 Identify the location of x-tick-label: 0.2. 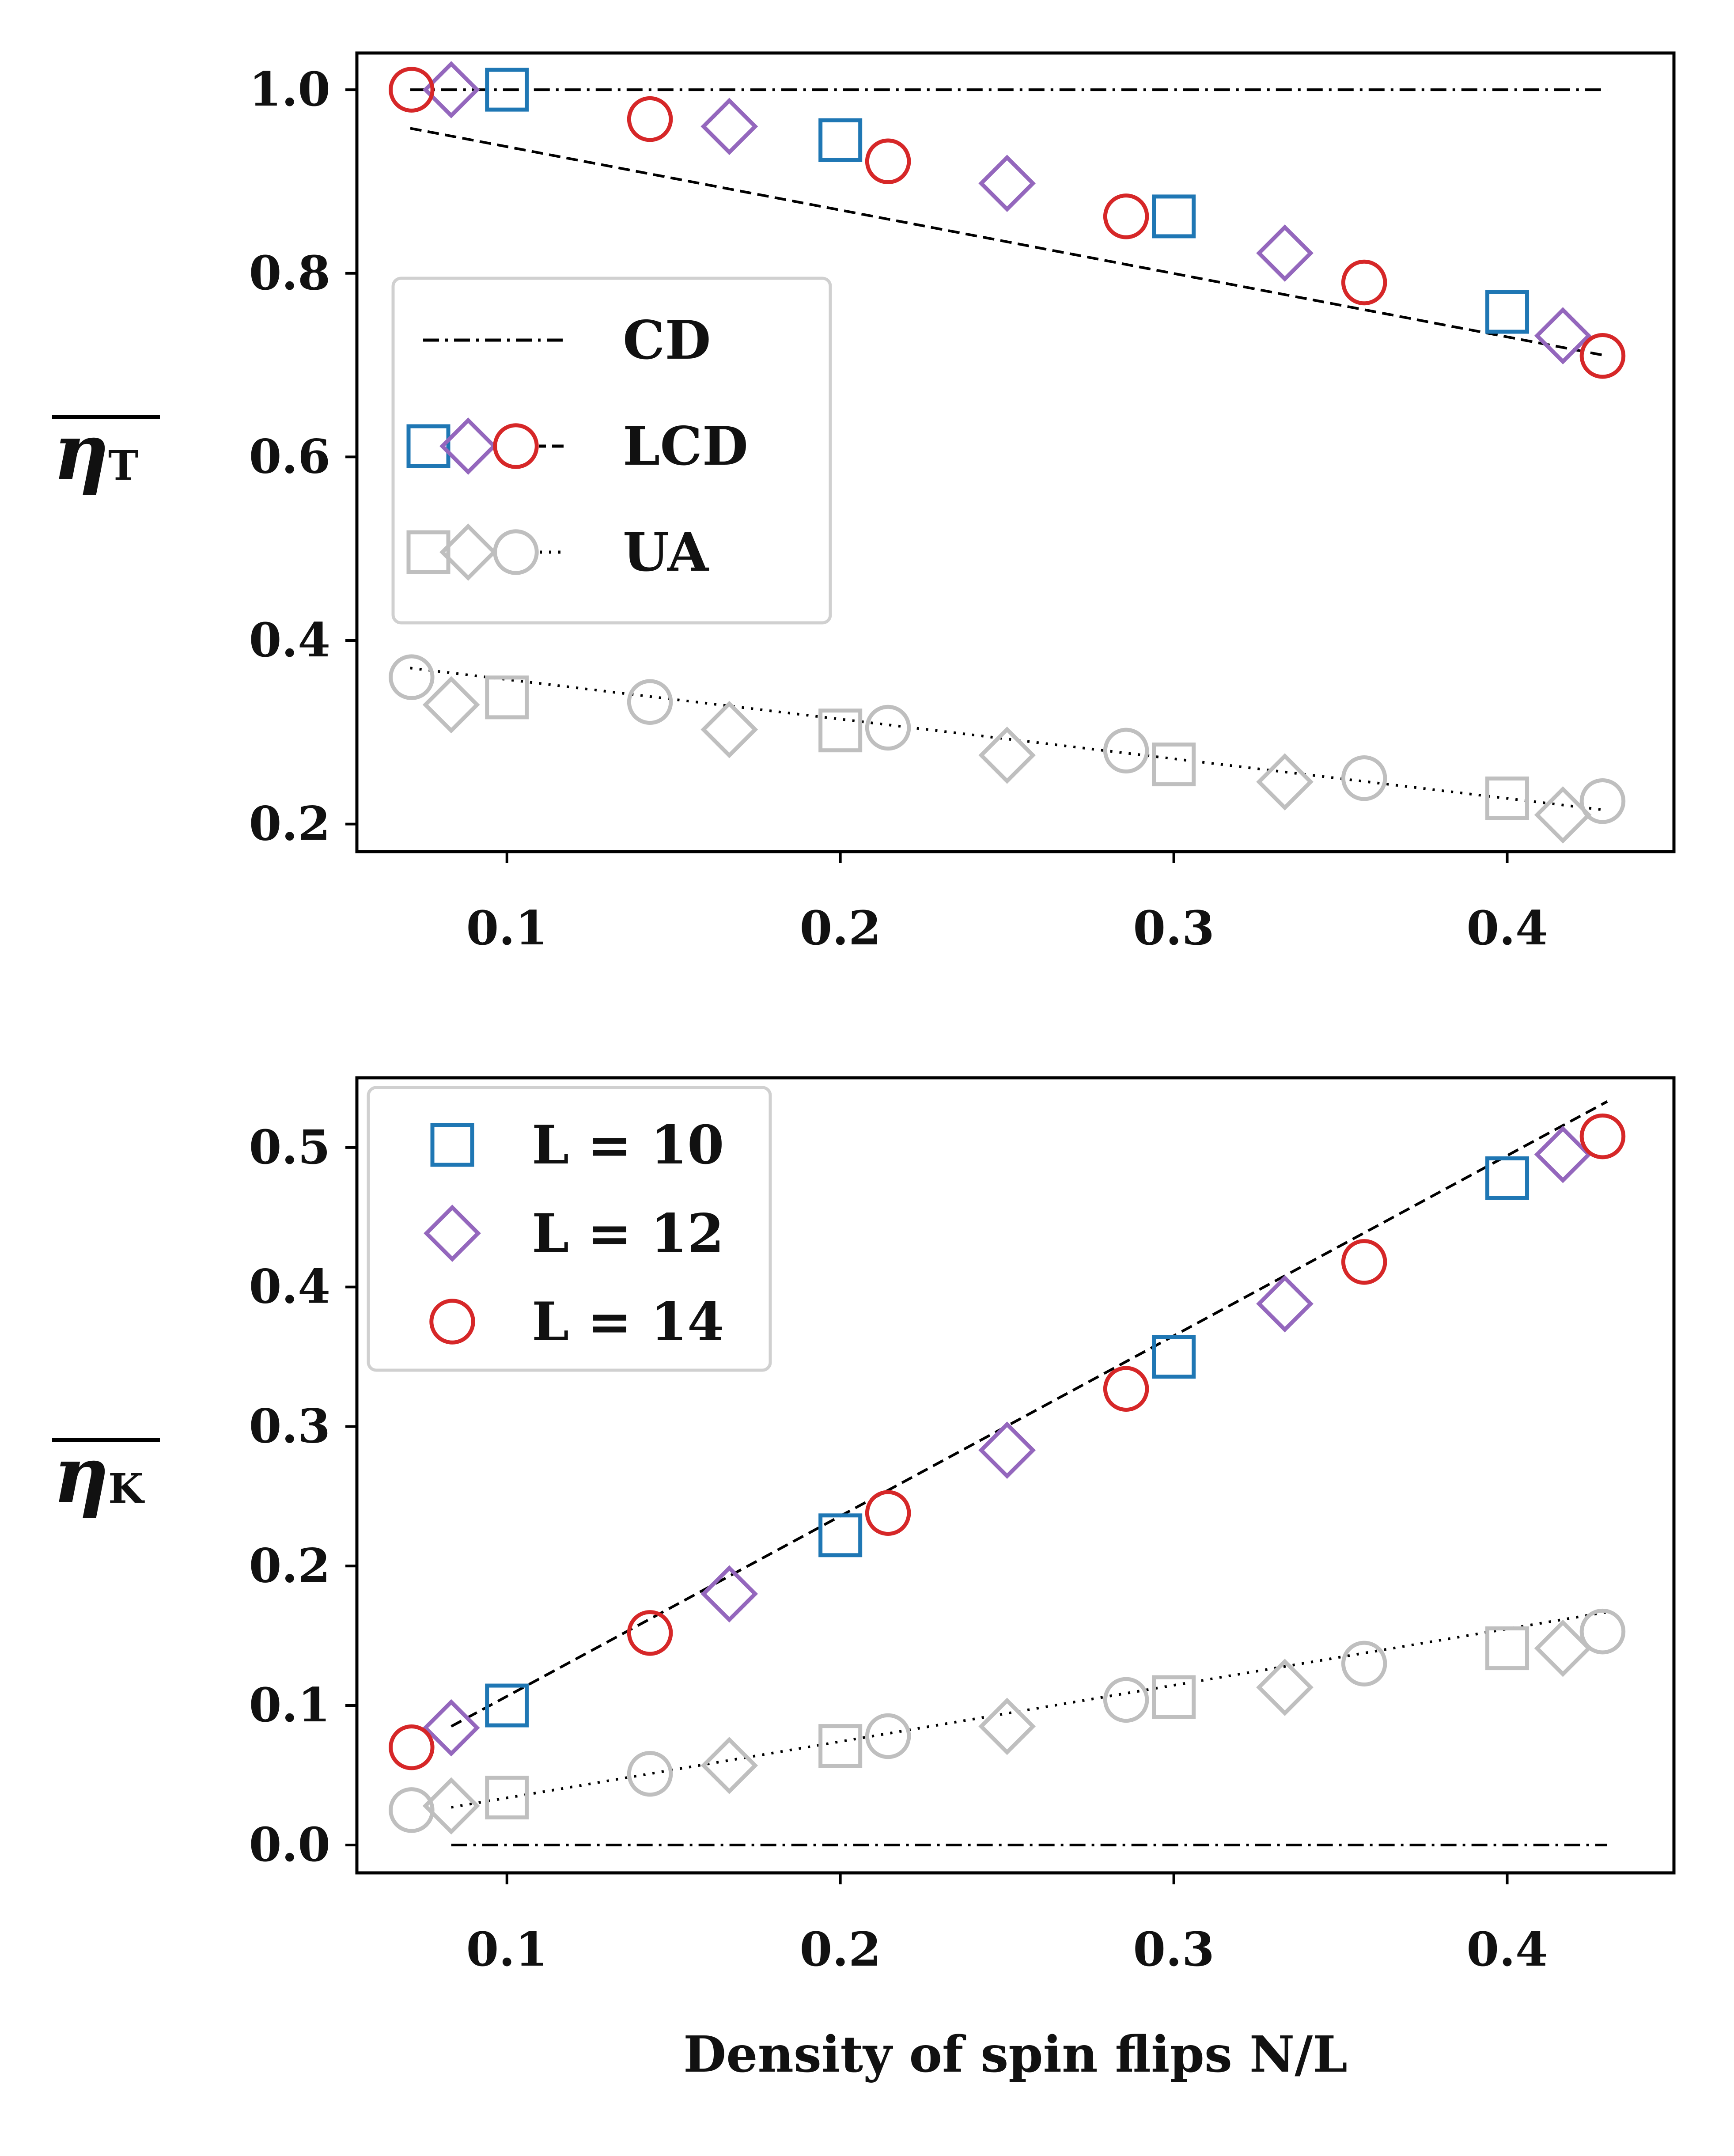
(840, 928).